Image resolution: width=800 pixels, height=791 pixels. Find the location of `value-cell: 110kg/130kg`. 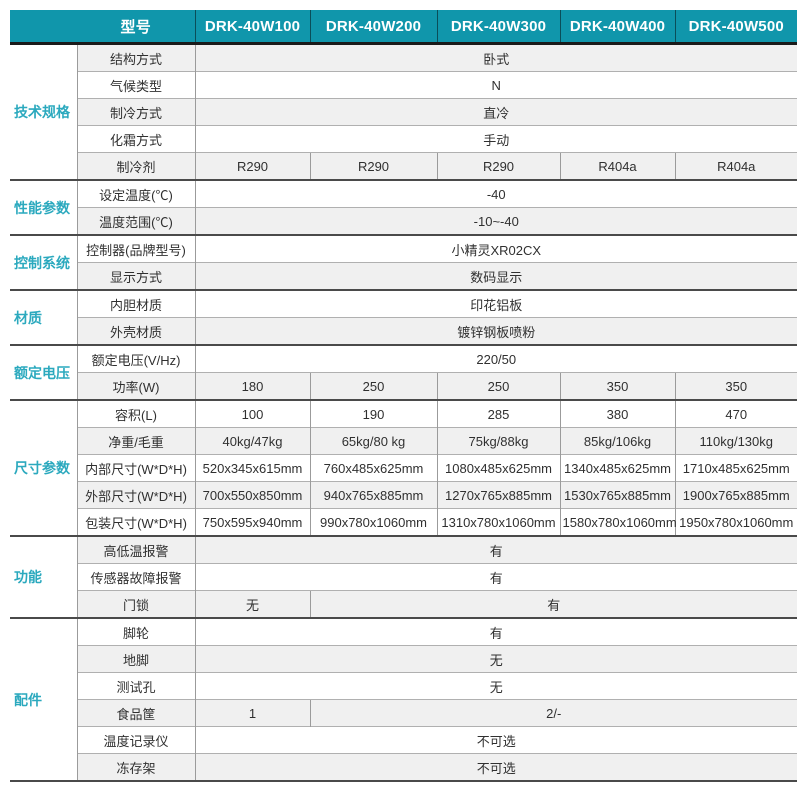

value-cell: 110kg/130kg is located at coordinates (735, 441).